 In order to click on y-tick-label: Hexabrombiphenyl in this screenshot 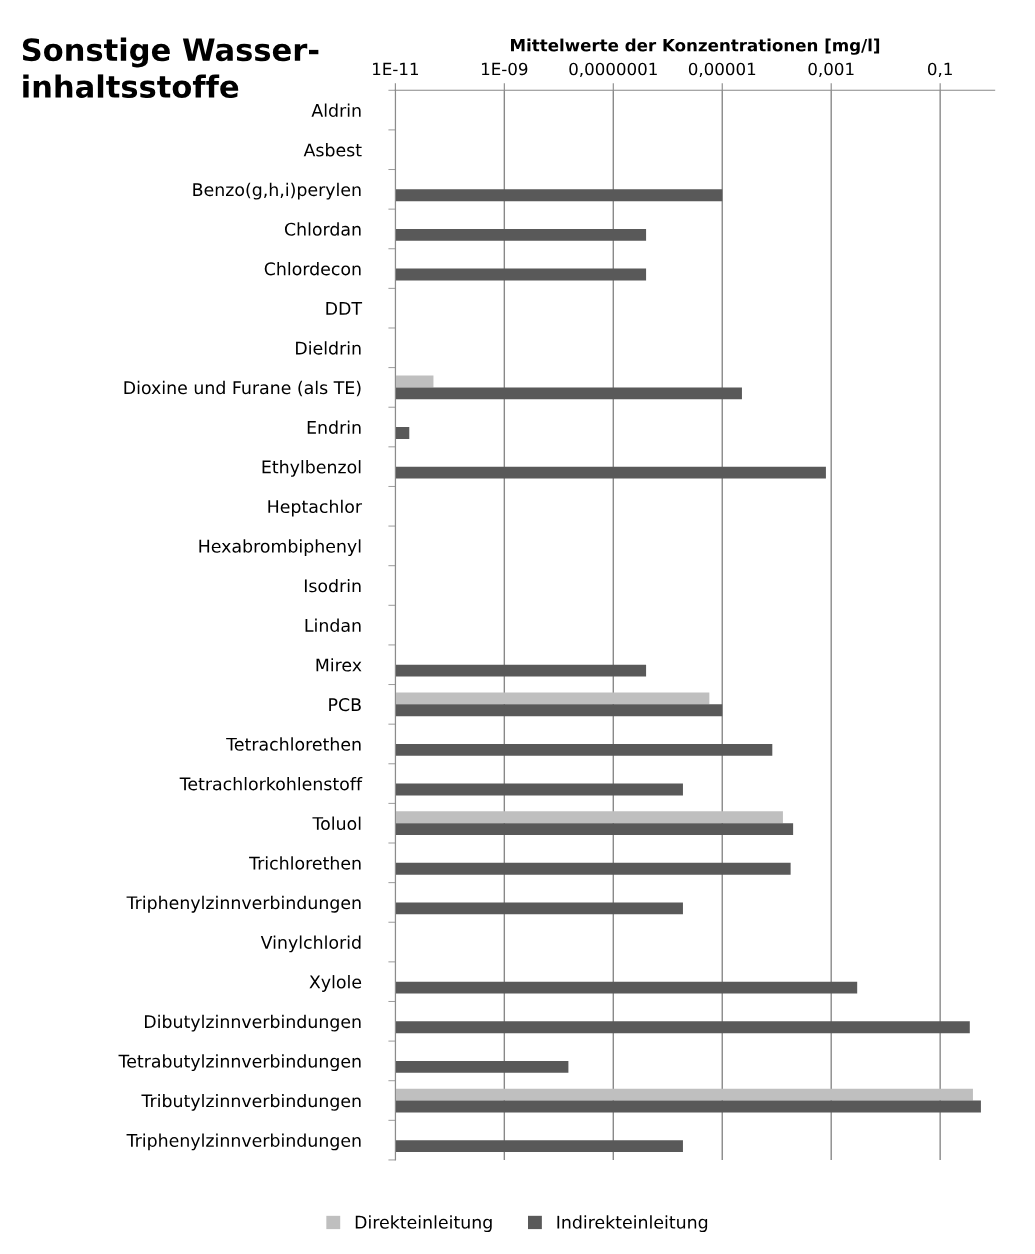, I will do `click(280, 548)`.